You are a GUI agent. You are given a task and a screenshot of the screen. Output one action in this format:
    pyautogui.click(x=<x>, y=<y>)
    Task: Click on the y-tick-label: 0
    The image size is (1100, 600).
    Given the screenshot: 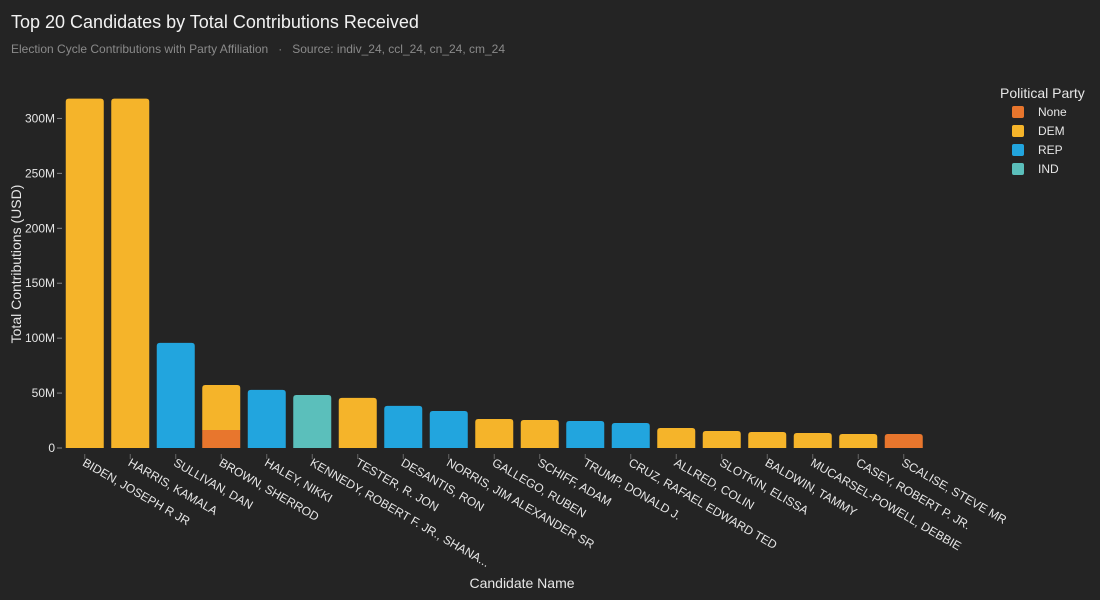 What is the action you would take?
    pyautogui.click(x=51, y=448)
    